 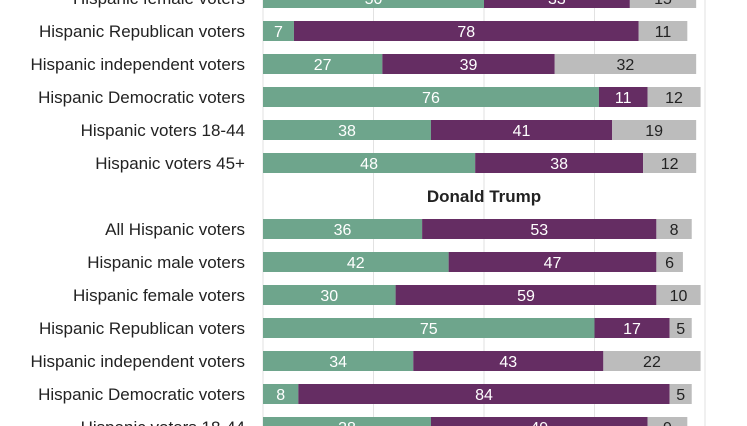 I want to click on data-label: 53, so click(x=539, y=230).